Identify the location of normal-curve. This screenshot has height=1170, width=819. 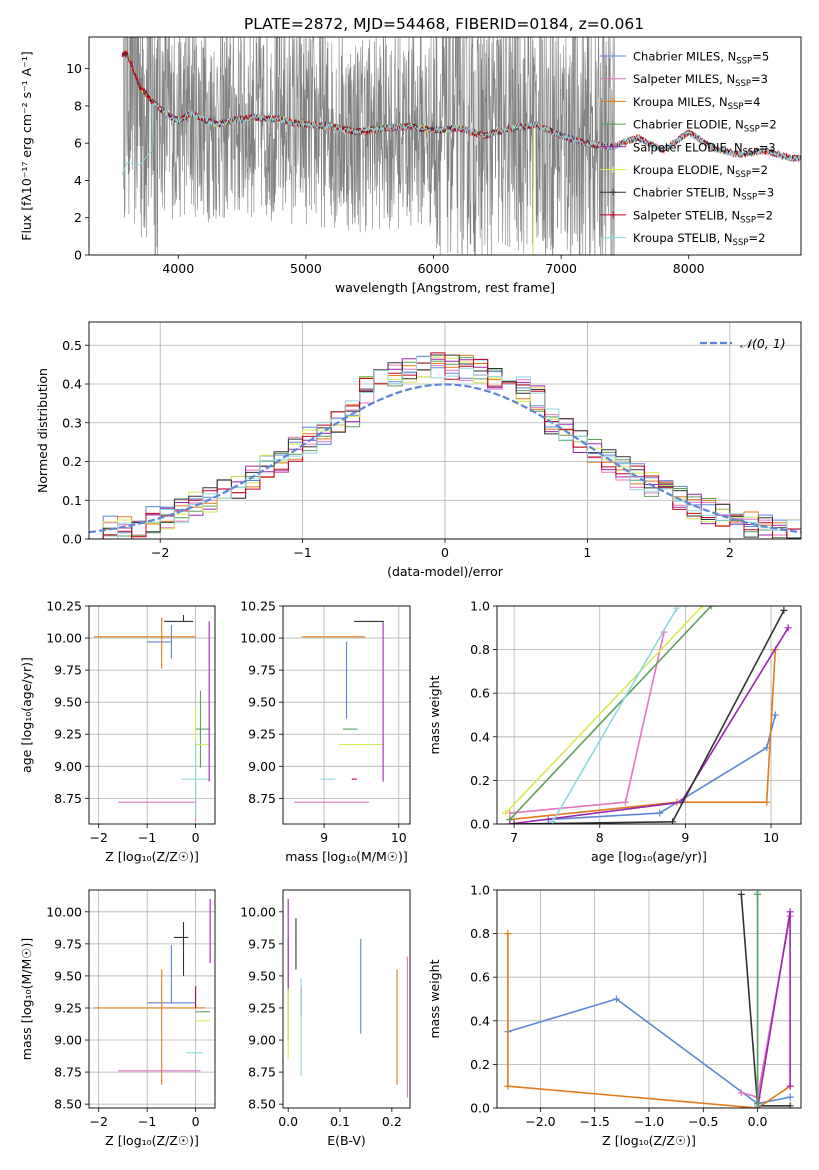
(445, 458).